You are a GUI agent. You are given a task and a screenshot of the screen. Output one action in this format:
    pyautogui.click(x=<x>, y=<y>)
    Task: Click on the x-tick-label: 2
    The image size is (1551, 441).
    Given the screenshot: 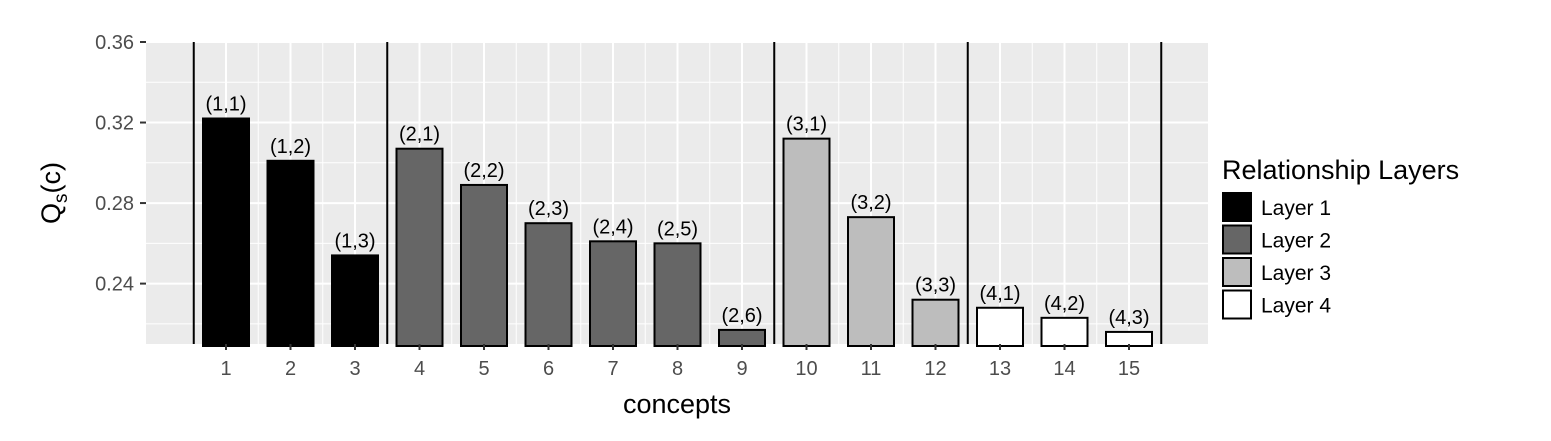 What is the action you would take?
    pyautogui.click(x=290, y=369)
    